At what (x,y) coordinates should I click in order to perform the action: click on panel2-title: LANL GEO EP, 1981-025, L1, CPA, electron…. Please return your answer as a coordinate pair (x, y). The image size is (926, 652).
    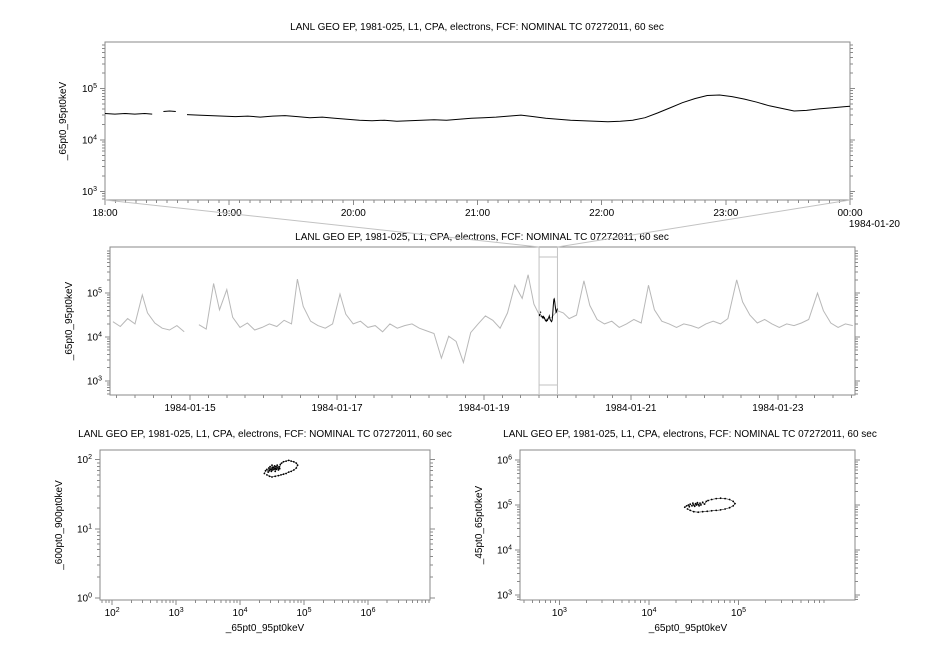
    Looking at the image, I should click on (482, 237).